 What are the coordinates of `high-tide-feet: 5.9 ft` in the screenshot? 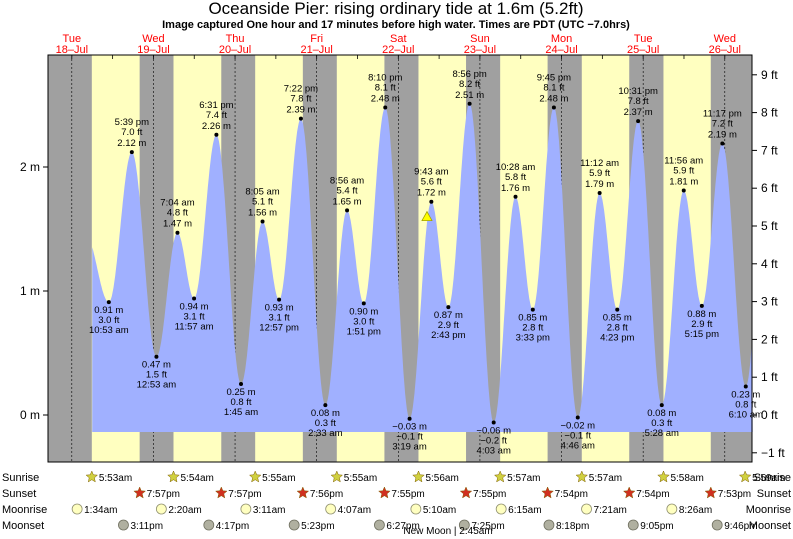 It's located at (683, 171).